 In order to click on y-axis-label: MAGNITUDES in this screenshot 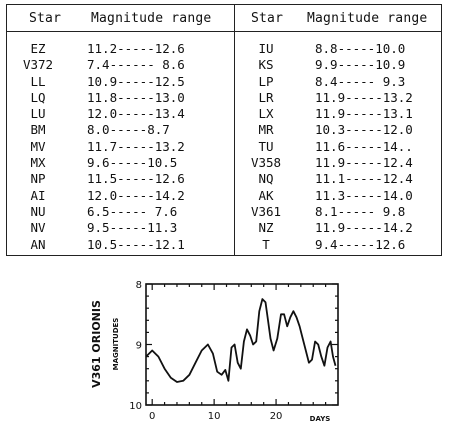, I will do `click(116, 344)`.